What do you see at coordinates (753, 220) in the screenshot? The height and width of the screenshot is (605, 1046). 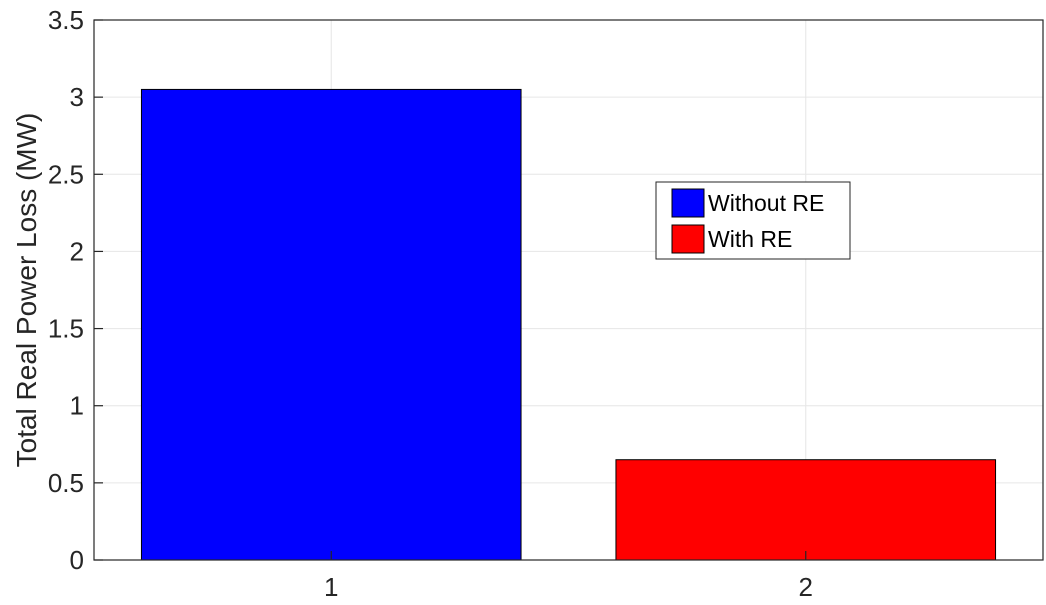 I see `legend: Without RE With RE` at bounding box center [753, 220].